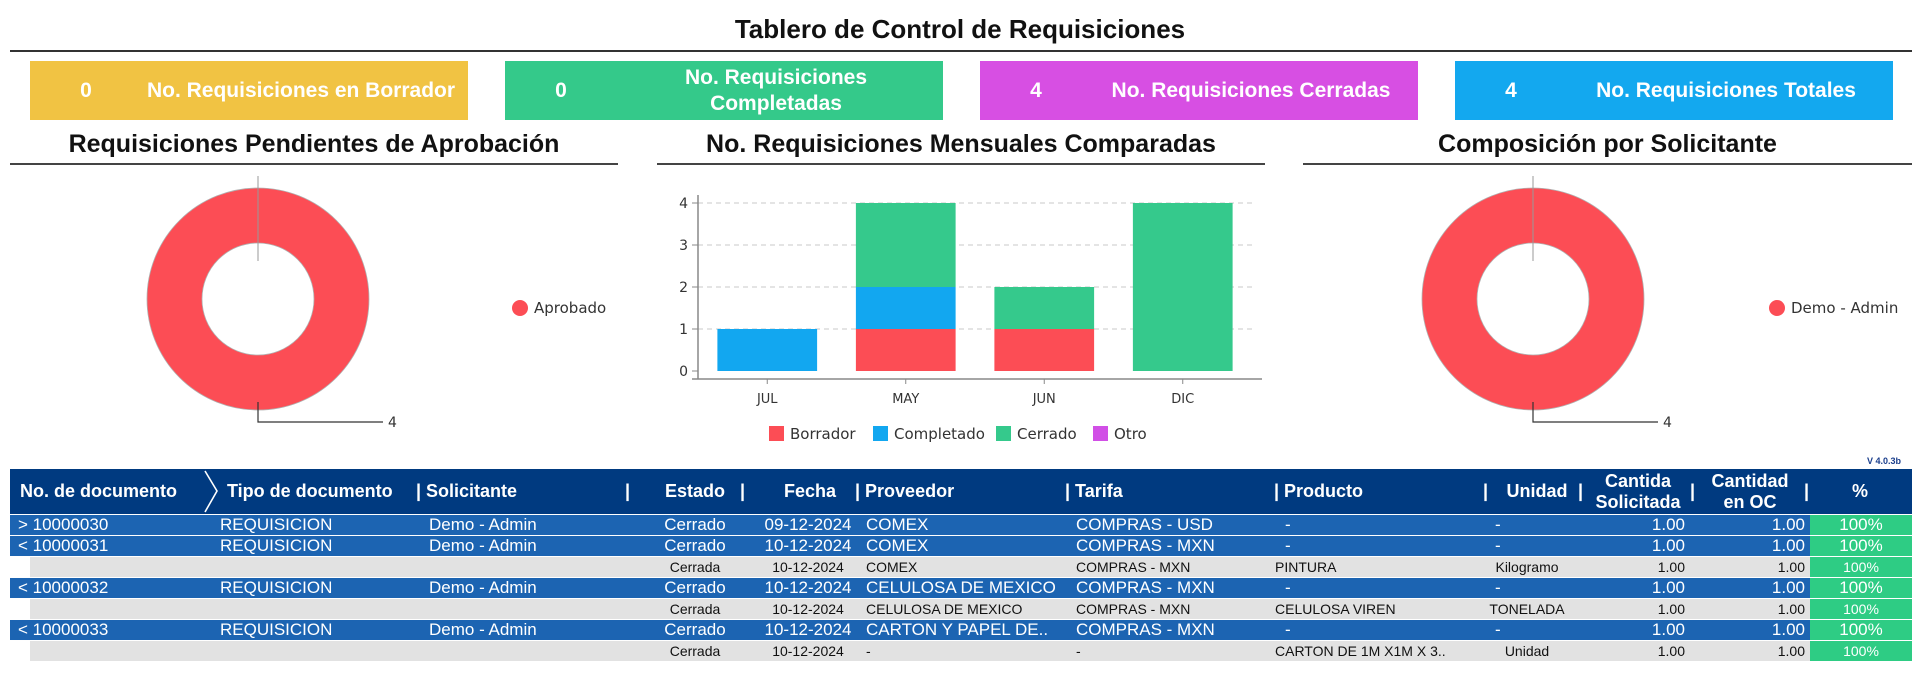 This screenshot has width=1920, height=697. Describe the element at coordinates (1319, 491) in the screenshot. I see `col-header-product: | Producto` at that location.